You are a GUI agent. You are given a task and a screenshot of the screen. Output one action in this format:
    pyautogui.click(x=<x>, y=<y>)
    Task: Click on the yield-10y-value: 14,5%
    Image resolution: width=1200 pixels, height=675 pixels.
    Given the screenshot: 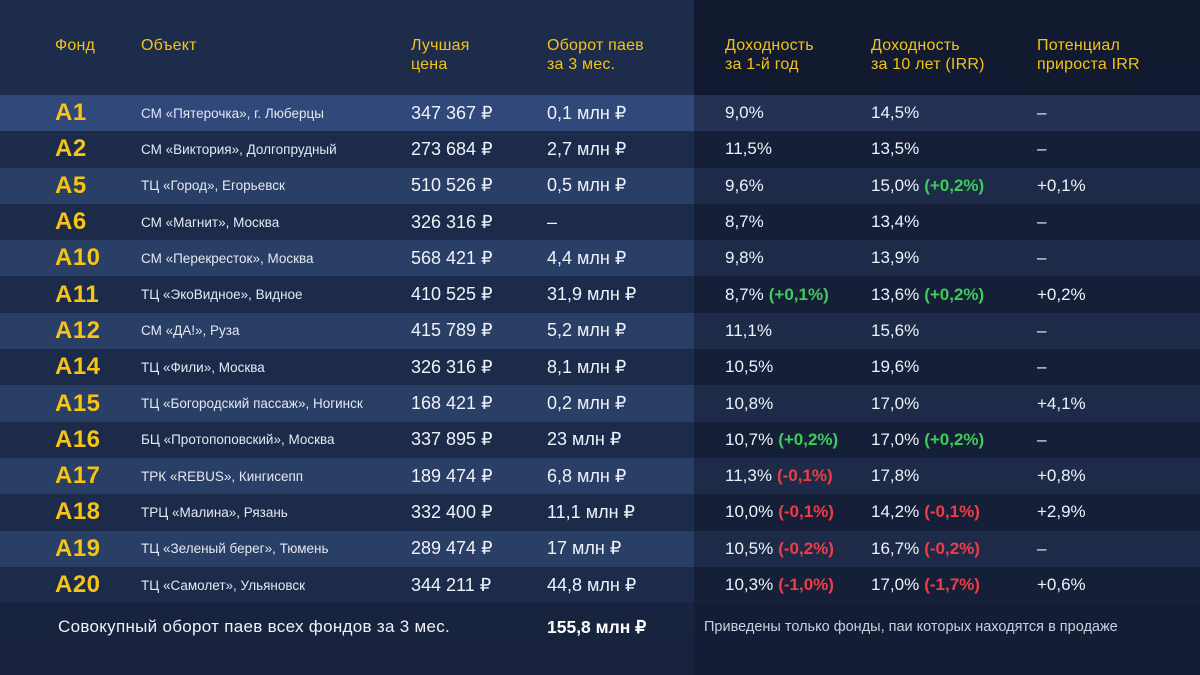 What is the action you would take?
    pyautogui.click(x=895, y=113)
    